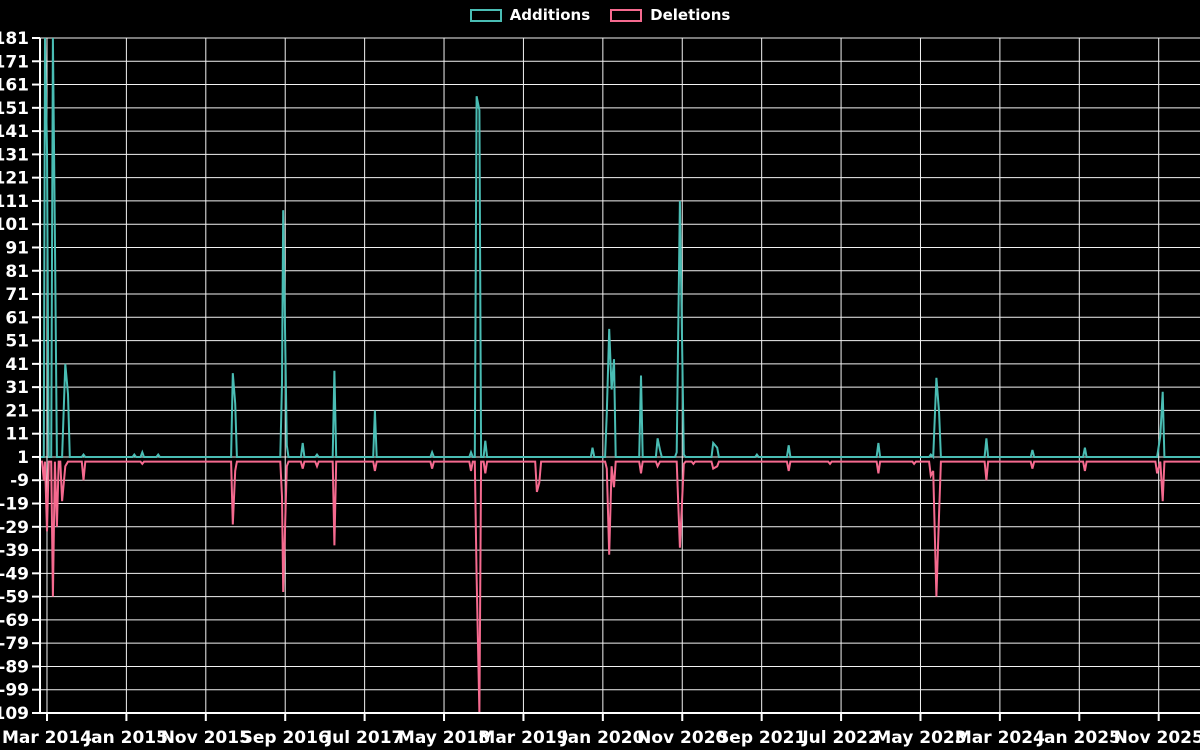 The width and height of the screenshot is (1200, 750). What do you see at coordinates (14, 109) in the screenshot?
I see `y-tick-label: 151` at bounding box center [14, 109].